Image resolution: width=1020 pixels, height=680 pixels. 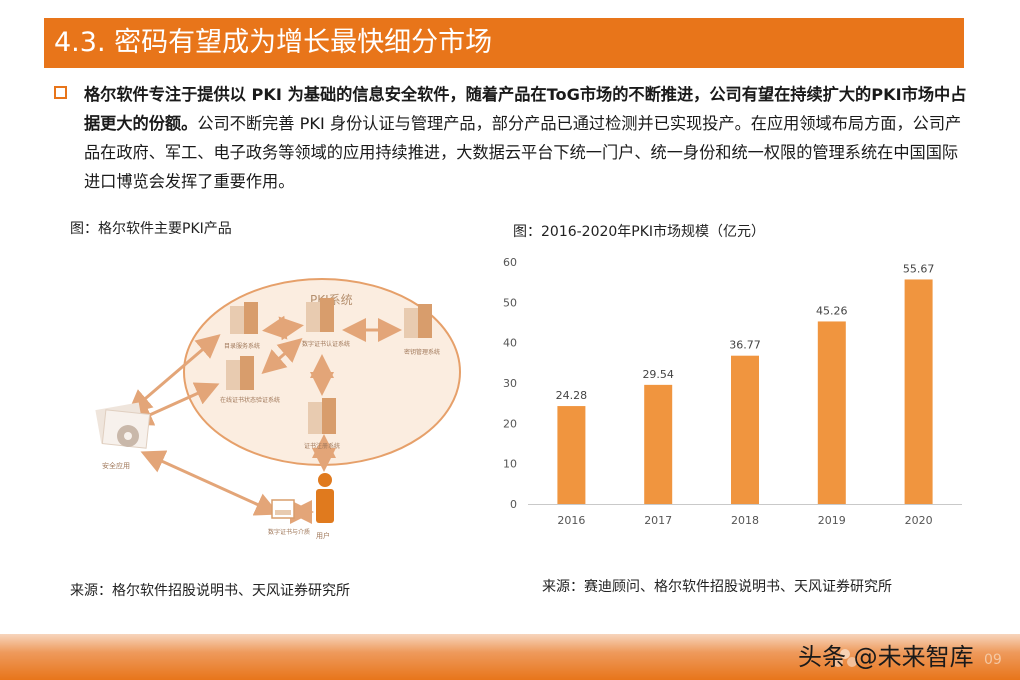 I want to click on value-label-2020: 55.67, so click(x=919, y=268).